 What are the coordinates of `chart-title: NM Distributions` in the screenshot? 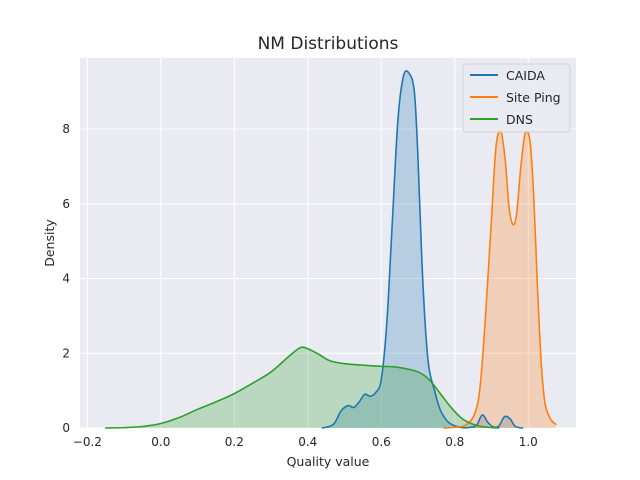 It's located at (328, 44).